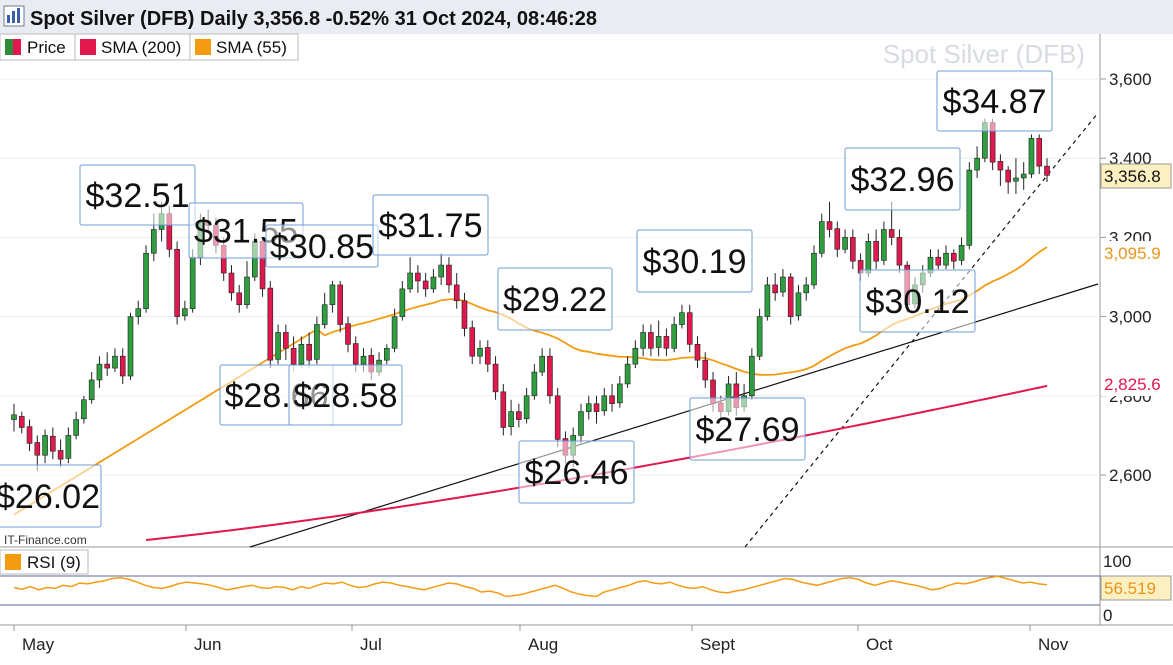 Image resolution: width=1173 pixels, height=665 pixels. I want to click on price-annotation: $34.87, so click(994, 101).